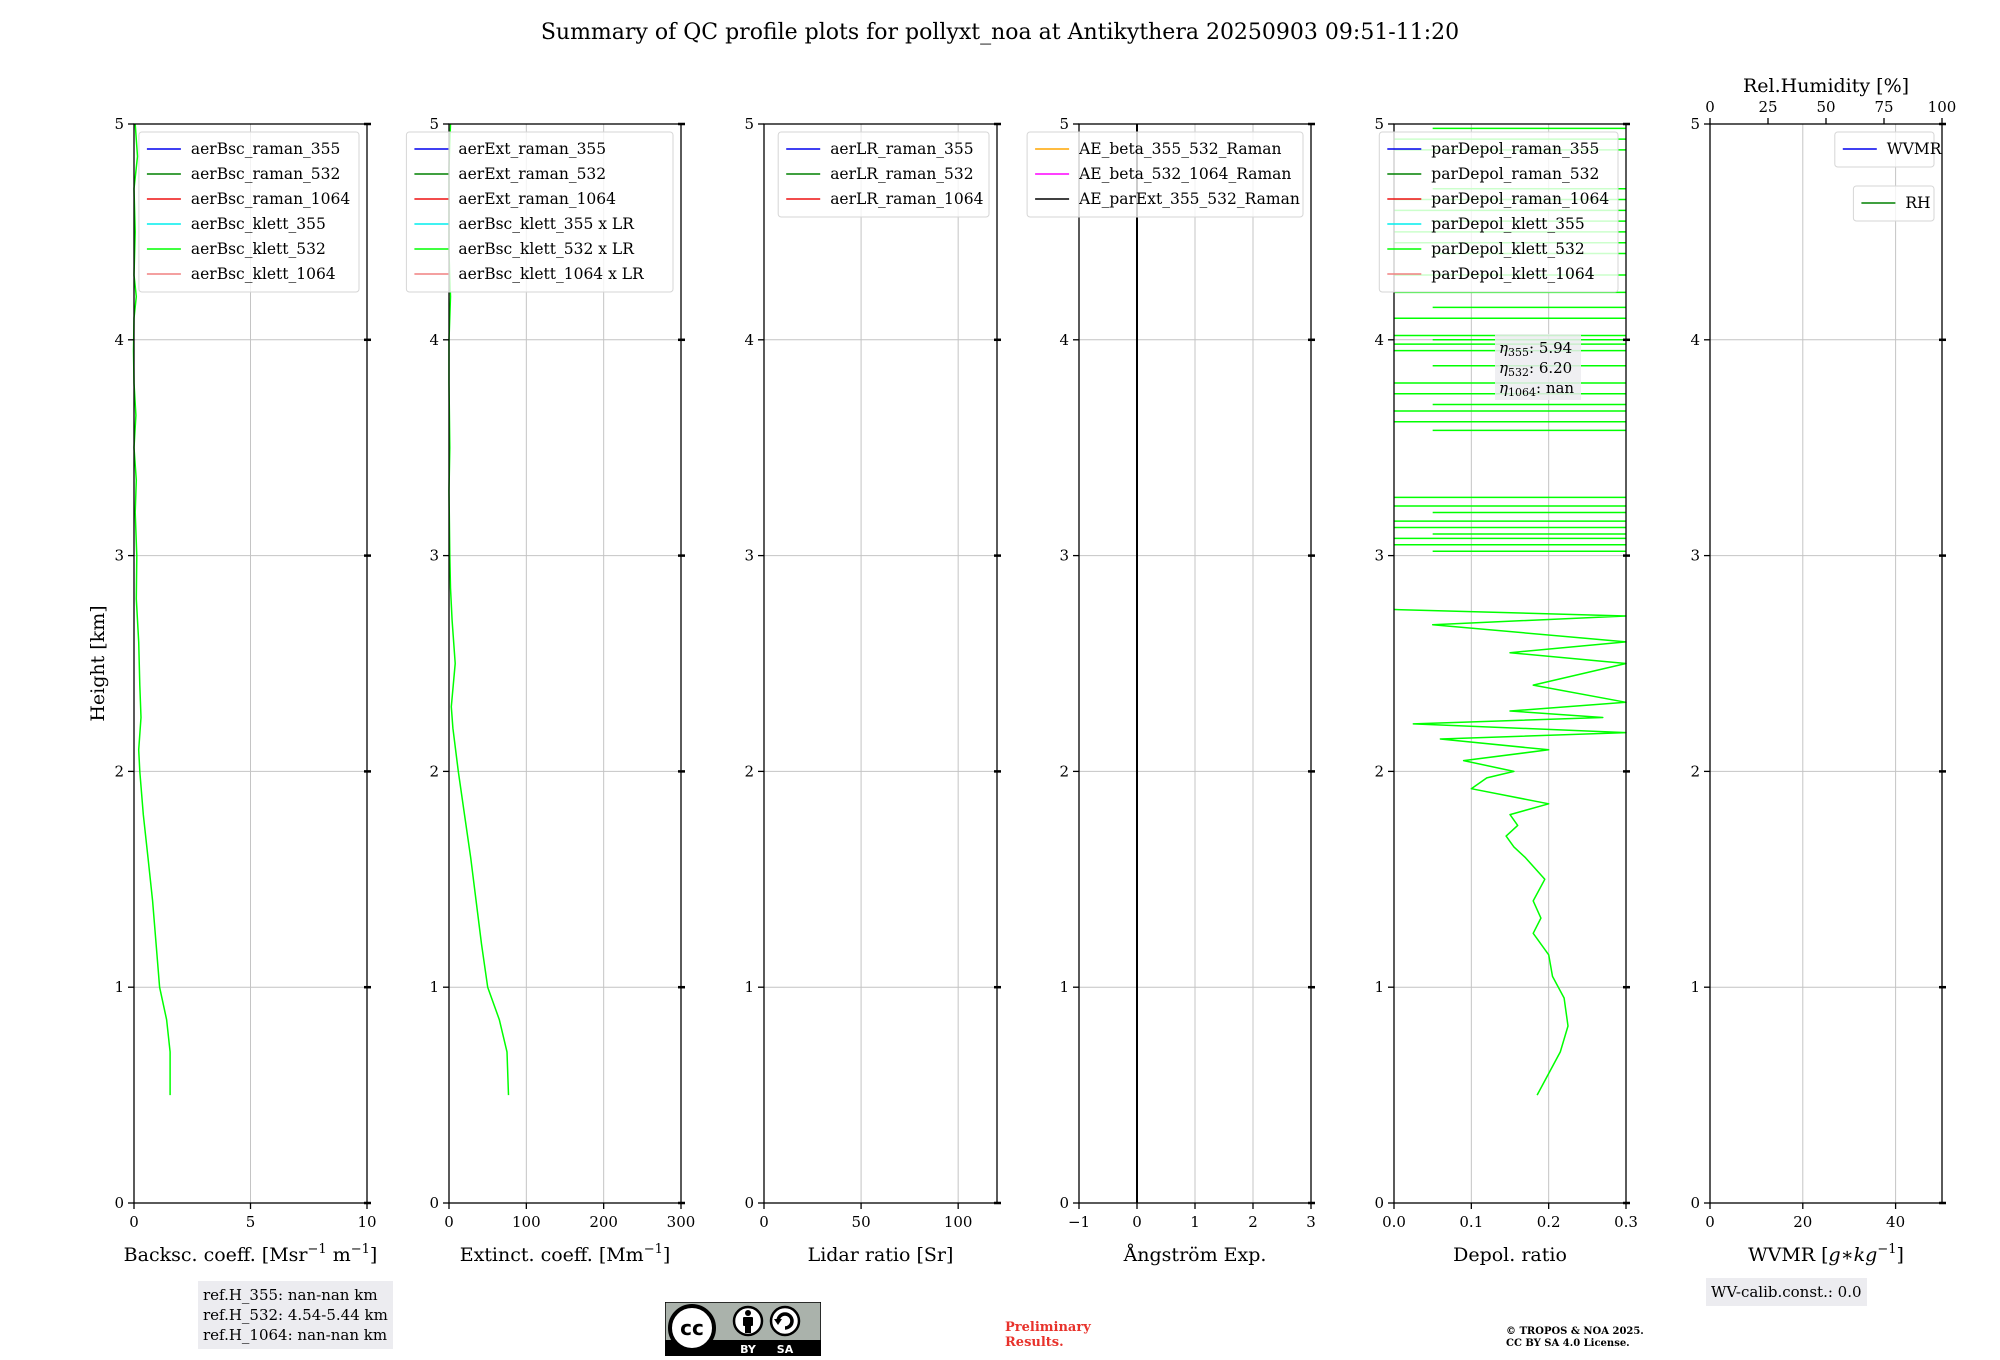 This screenshot has width=2000, height=1360. Describe the element at coordinates (1195, 1222) in the screenshot. I see `x-tick-label: 1` at that location.